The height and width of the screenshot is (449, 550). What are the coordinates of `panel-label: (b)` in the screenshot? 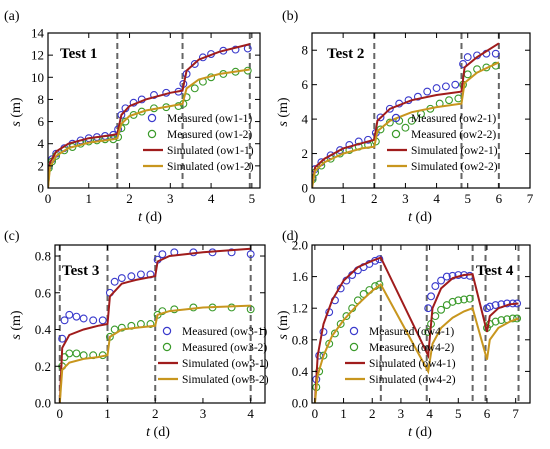 It's located at (290, 16).